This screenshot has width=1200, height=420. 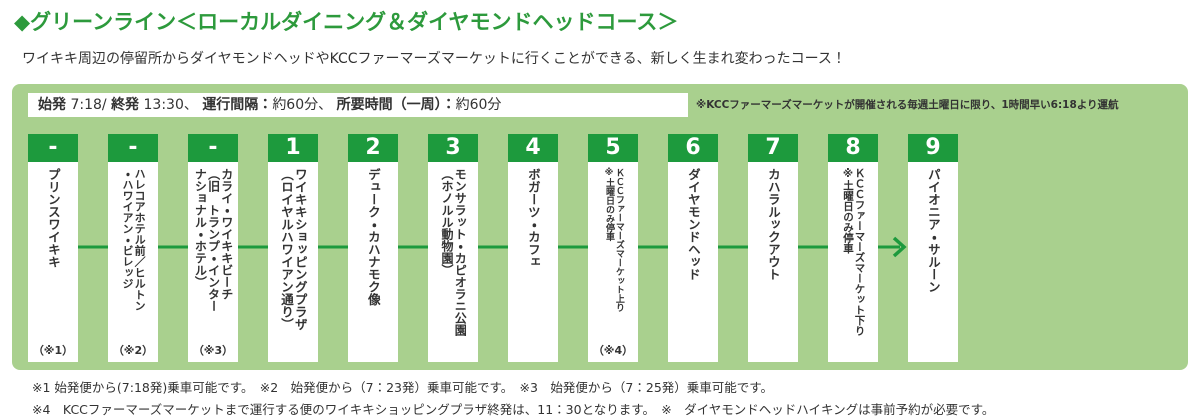 I want to click on stop-note: （※4）, so click(x=613, y=350).